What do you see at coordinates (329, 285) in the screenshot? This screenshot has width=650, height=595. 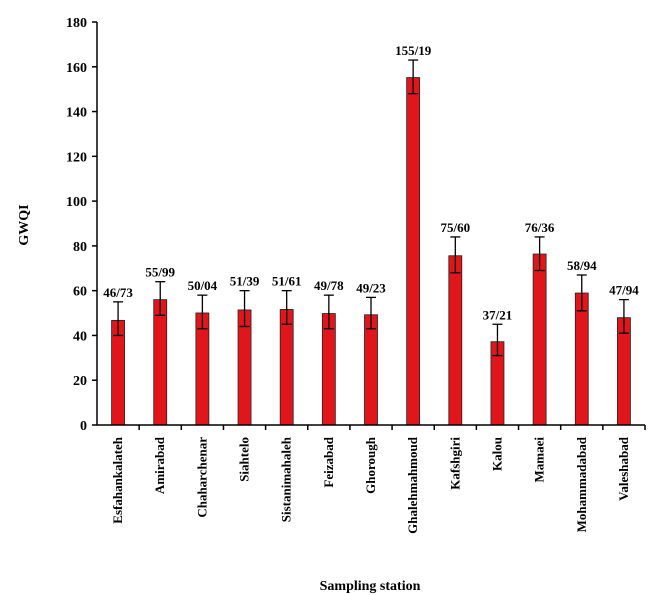 I see `data-label: 49/78` at bounding box center [329, 285].